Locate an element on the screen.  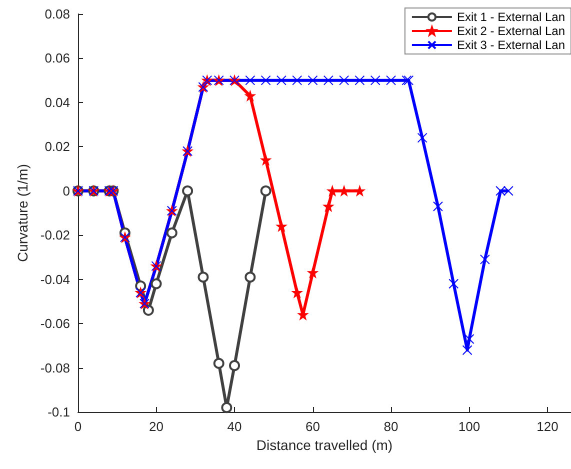
y-axis-title: Curvature (1/m) is located at coordinates (22, 213).